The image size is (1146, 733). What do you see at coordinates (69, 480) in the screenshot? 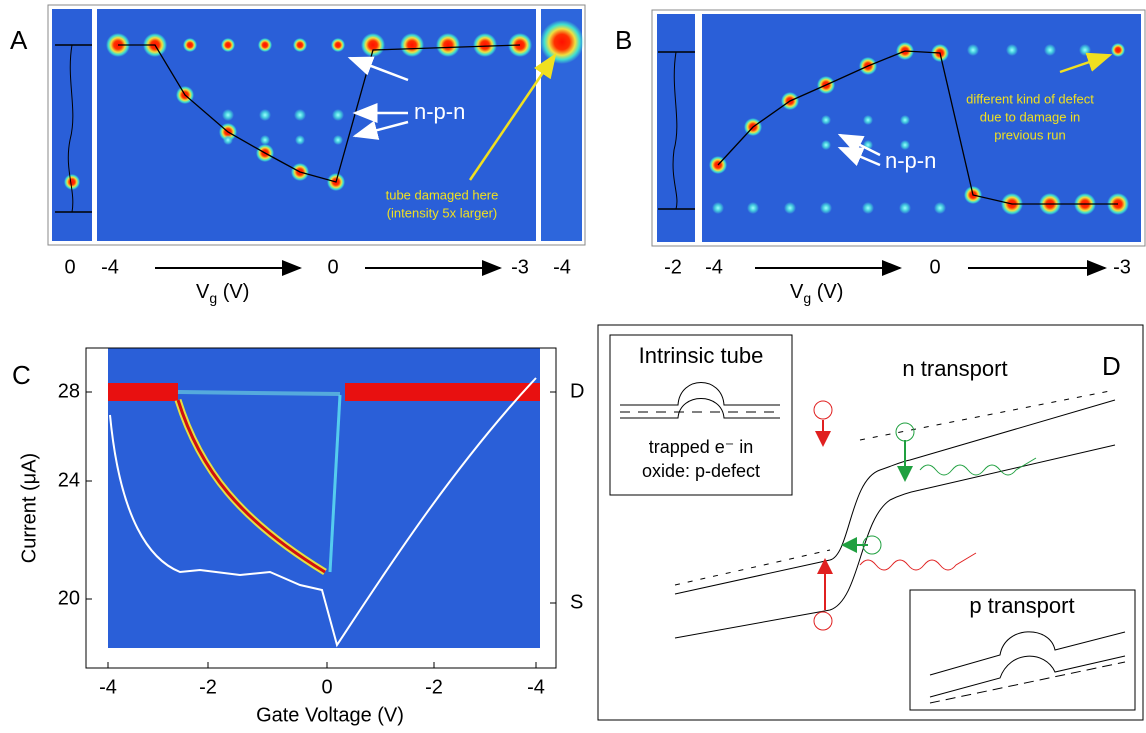
I see `tick-label: 24` at bounding box center [69, 480].